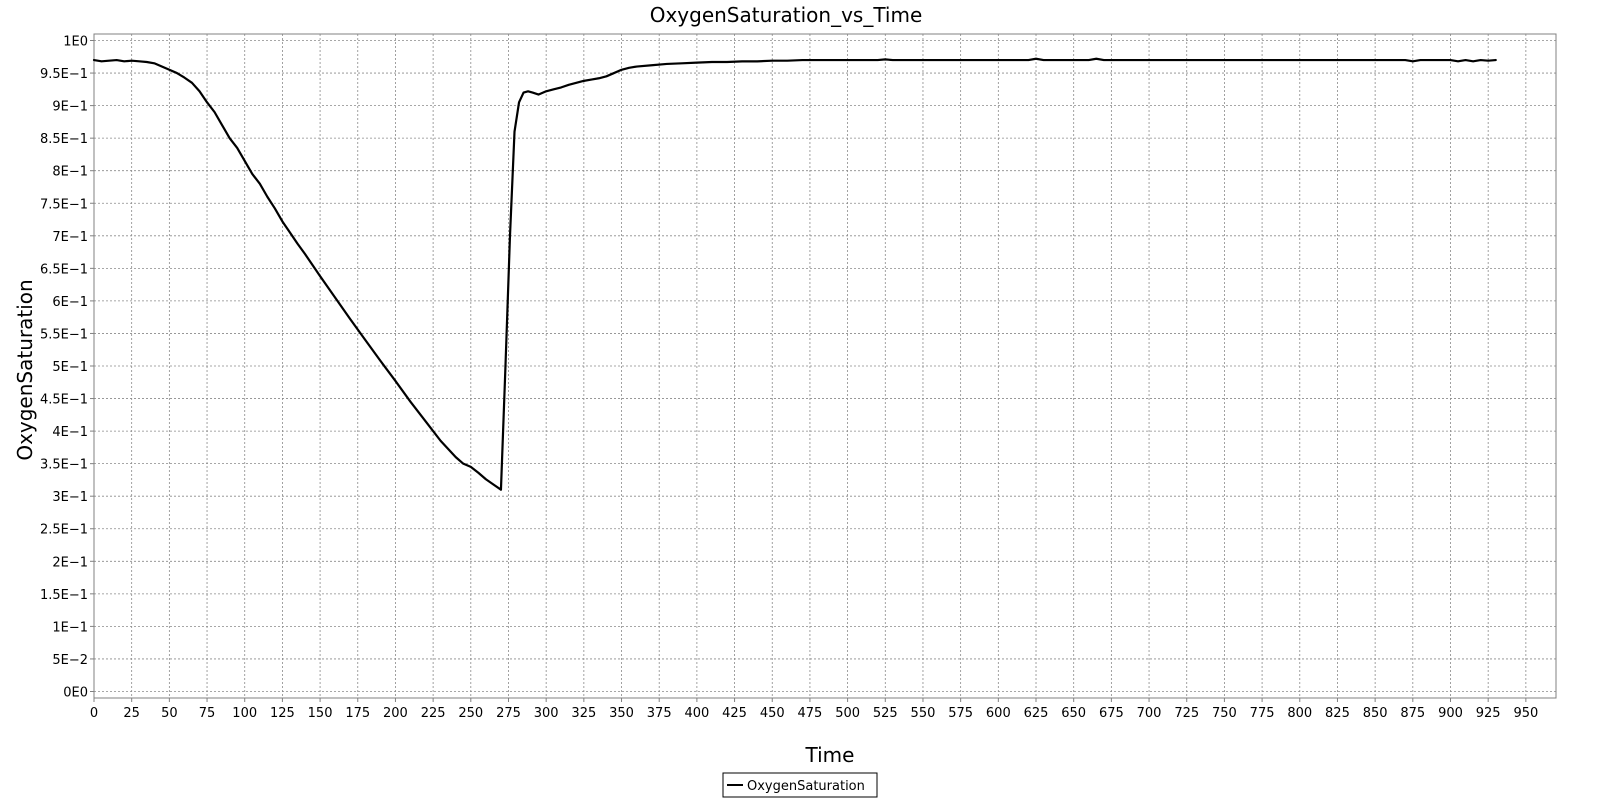 The width and height of the screenshot is (1600, 800). I want to click on x-tick-label: 350, so click(621, 713).